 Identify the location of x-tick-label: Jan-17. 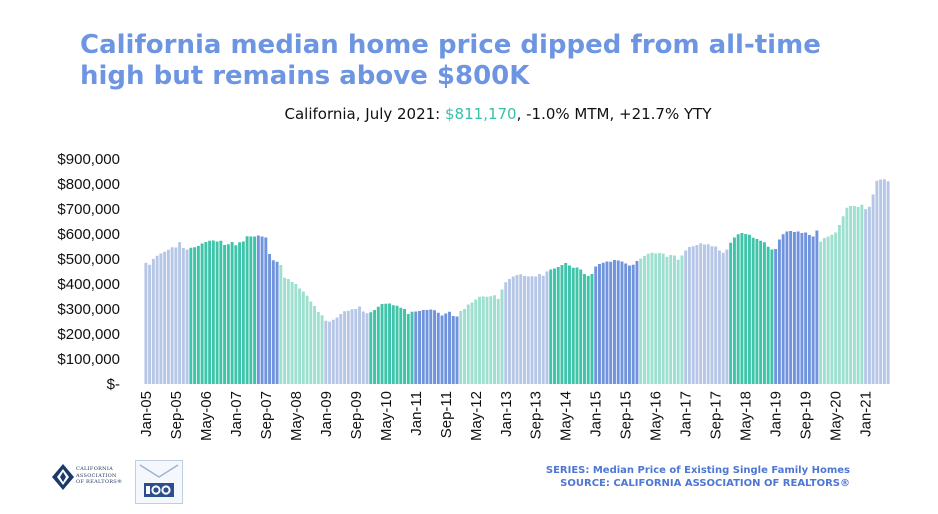
(686, 414).